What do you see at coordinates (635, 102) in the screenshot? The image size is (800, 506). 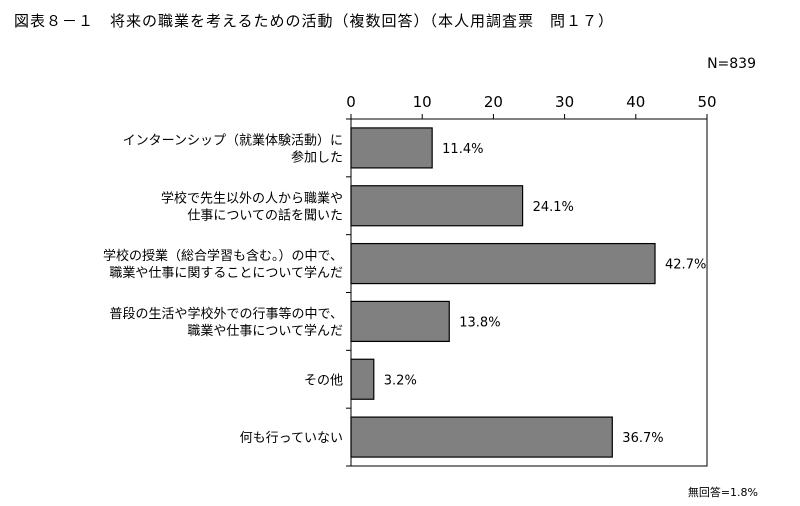 I see `x-tick-label: 40` at bounding box center [635, 102].